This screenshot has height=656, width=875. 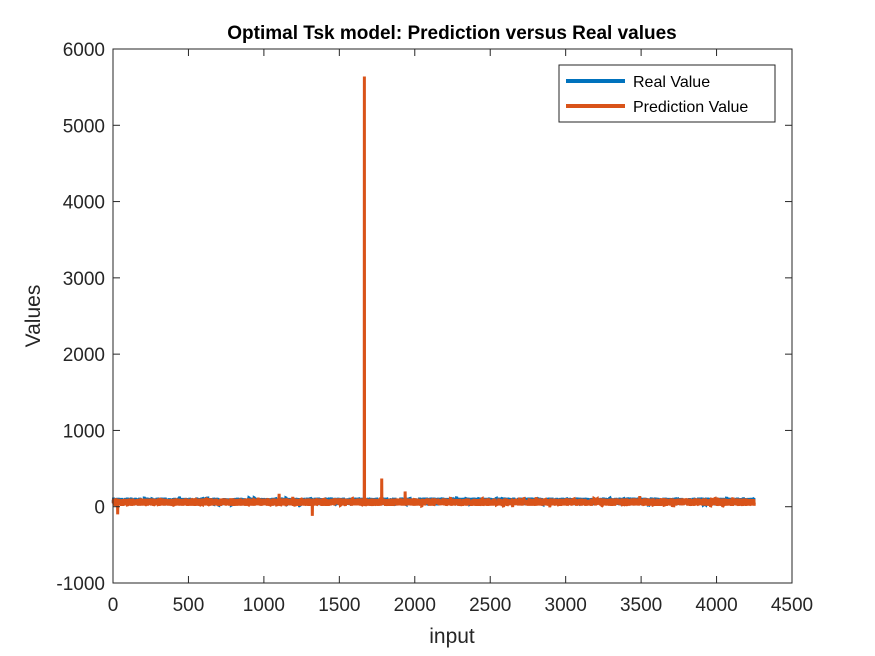 What do you see at coordinates (566, 605) in the screenshot?
I see `x-tick-label: 3000` at bounding box center [566, 605].